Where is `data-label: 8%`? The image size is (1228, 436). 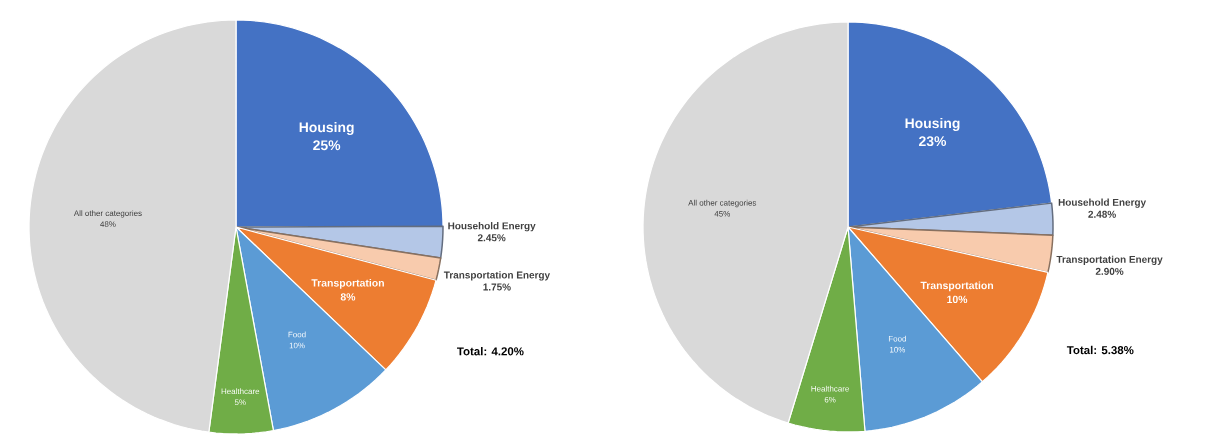
data-label: 8% is located at coordinates (348, 297).